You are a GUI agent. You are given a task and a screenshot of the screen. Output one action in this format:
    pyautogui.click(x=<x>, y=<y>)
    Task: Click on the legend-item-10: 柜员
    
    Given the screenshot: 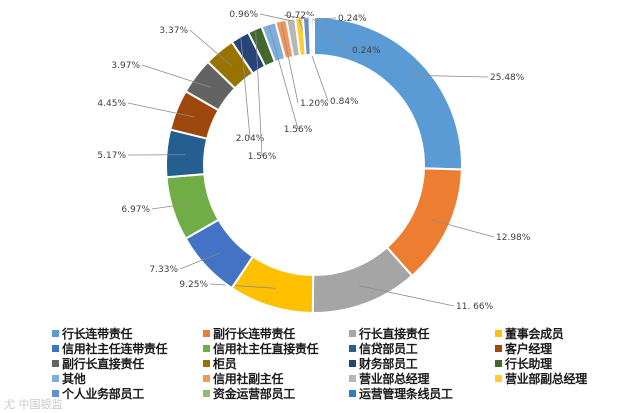 What is the action you would take?
    pyautogui.click(x=276, y=363)
    